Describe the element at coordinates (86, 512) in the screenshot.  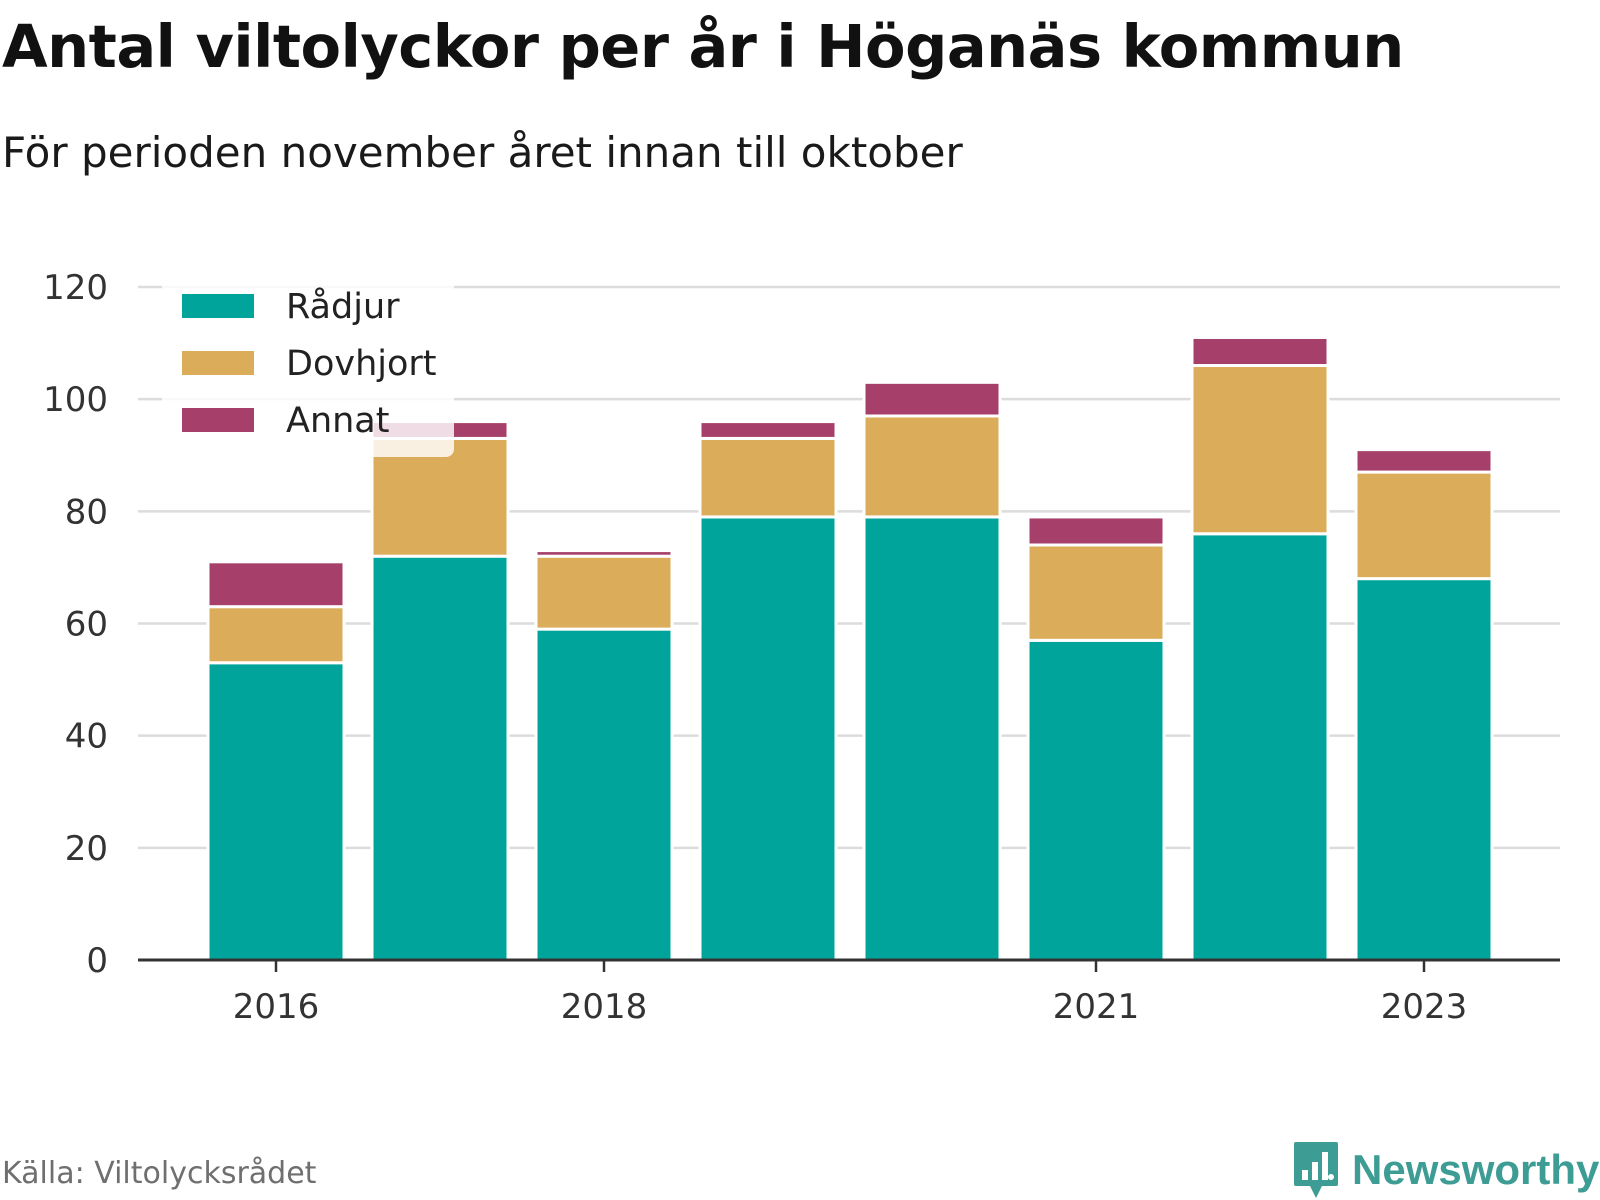
I see `y-tick-label: 80` at that location.